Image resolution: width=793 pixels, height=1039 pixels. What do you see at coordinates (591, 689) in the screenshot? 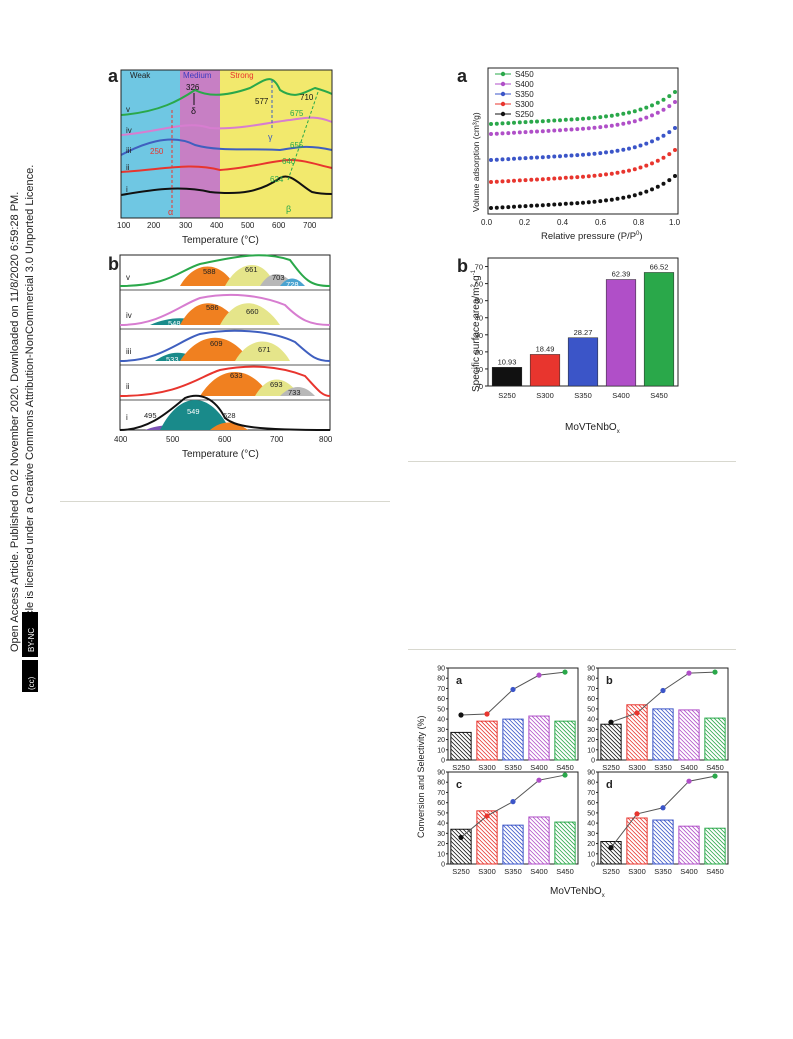
I see `conv-ytick-label: 70` at bounding box center [591, 689].